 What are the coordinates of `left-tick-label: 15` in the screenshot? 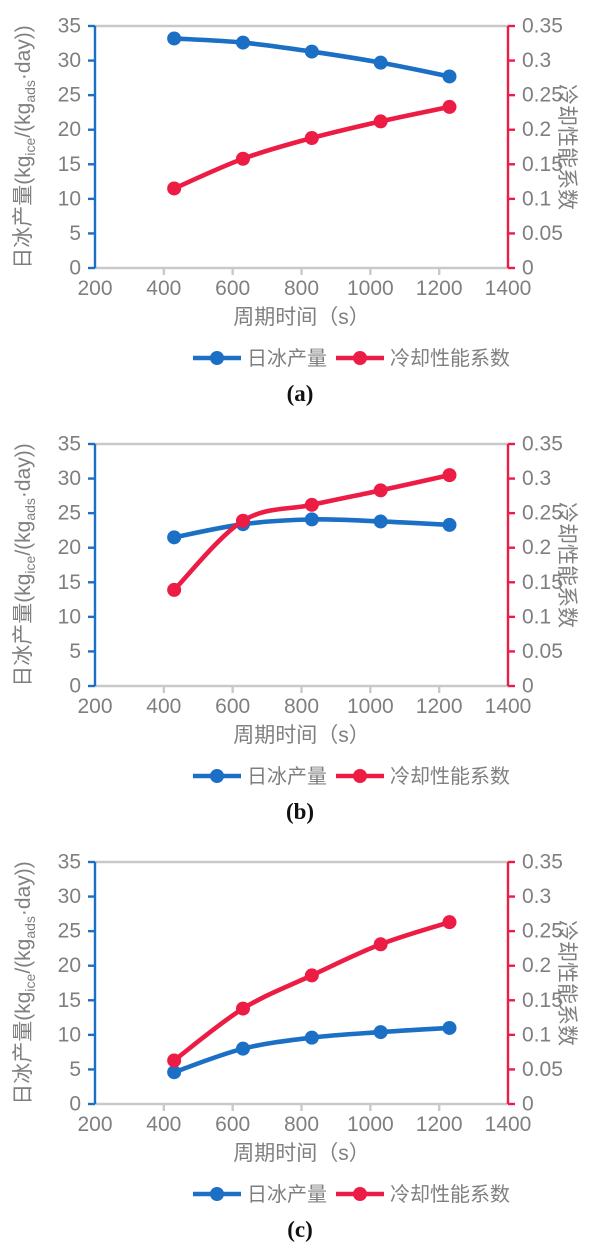 It's located at (69, 582).